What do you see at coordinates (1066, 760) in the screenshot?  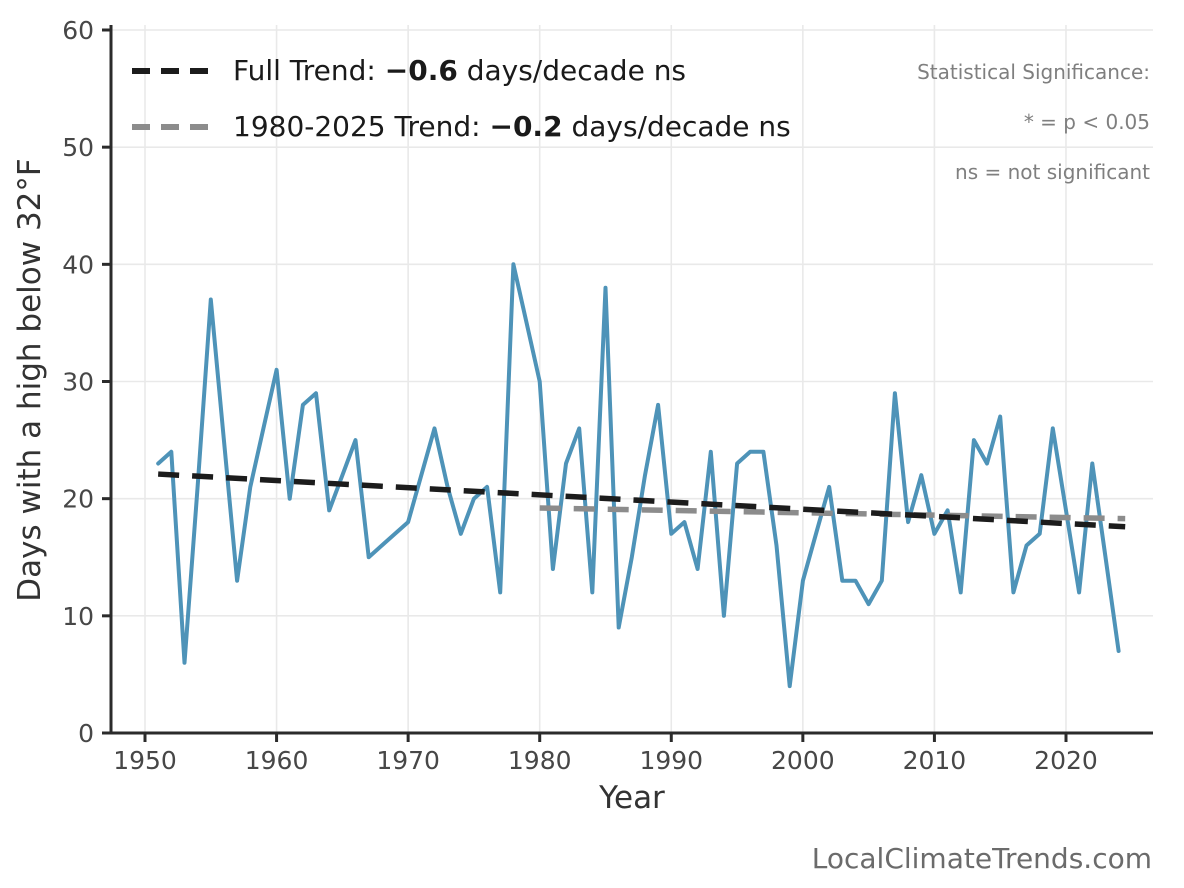 I see `x-tick-label-2020: 2020` at bounding box center [1066, 760].